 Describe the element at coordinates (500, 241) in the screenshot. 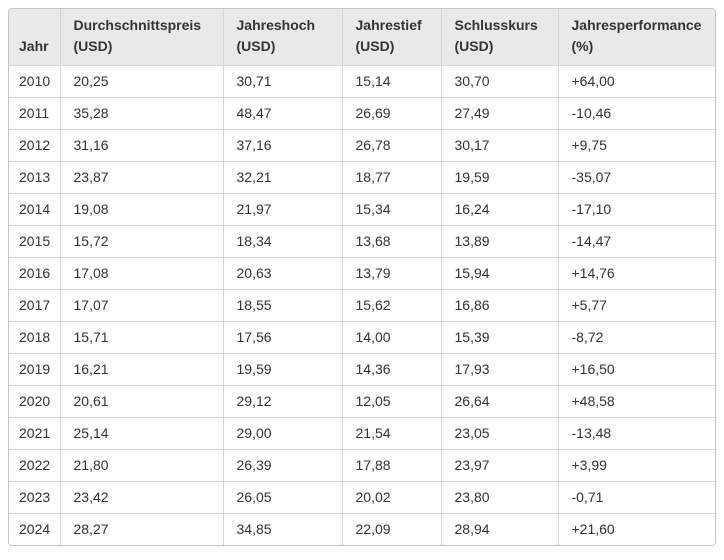

I see `value-cell: 13,89` at that location.